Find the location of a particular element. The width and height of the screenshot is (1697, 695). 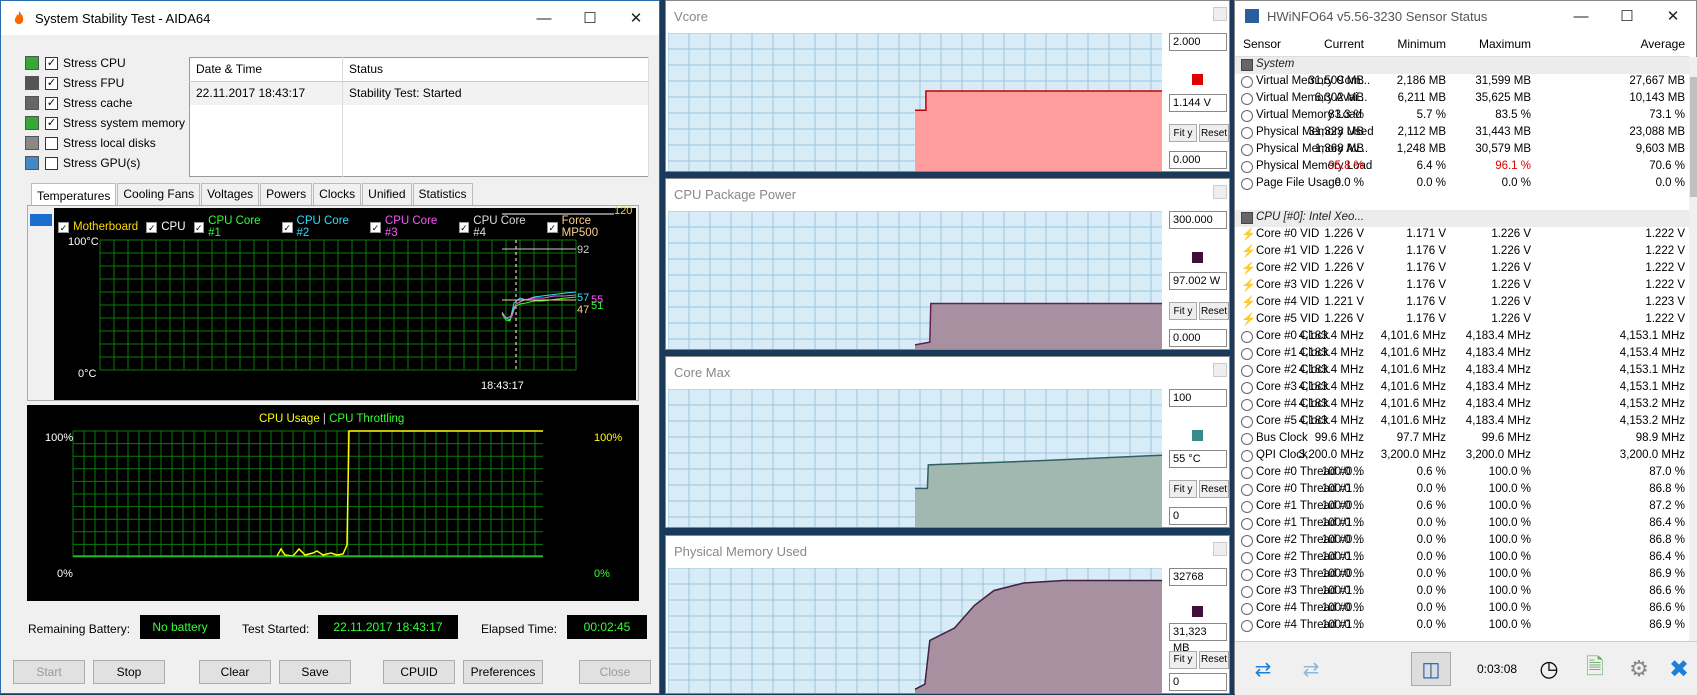

hw-minimize-button: — is located at coordinates (1581, 16).